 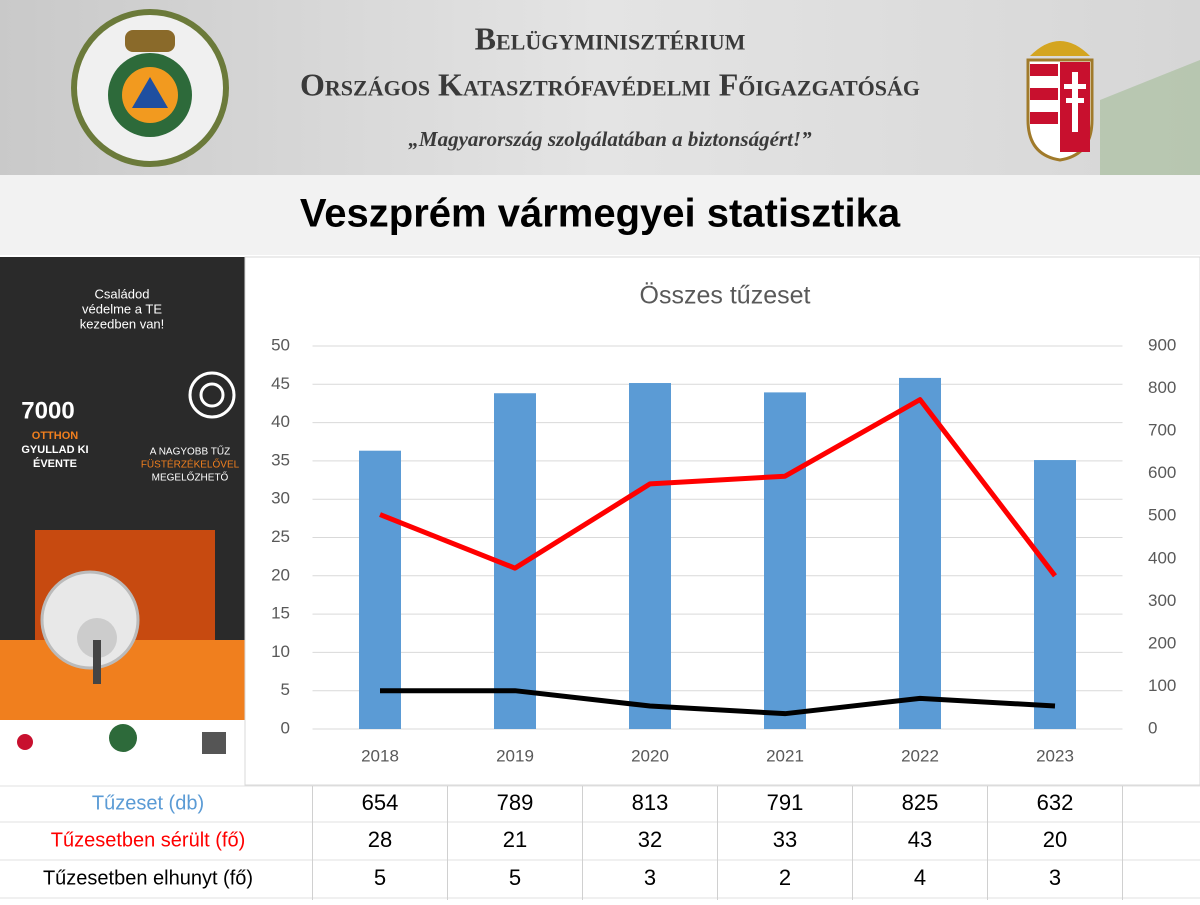 I want to click on table-value: 33, so click(x=785, y=839).